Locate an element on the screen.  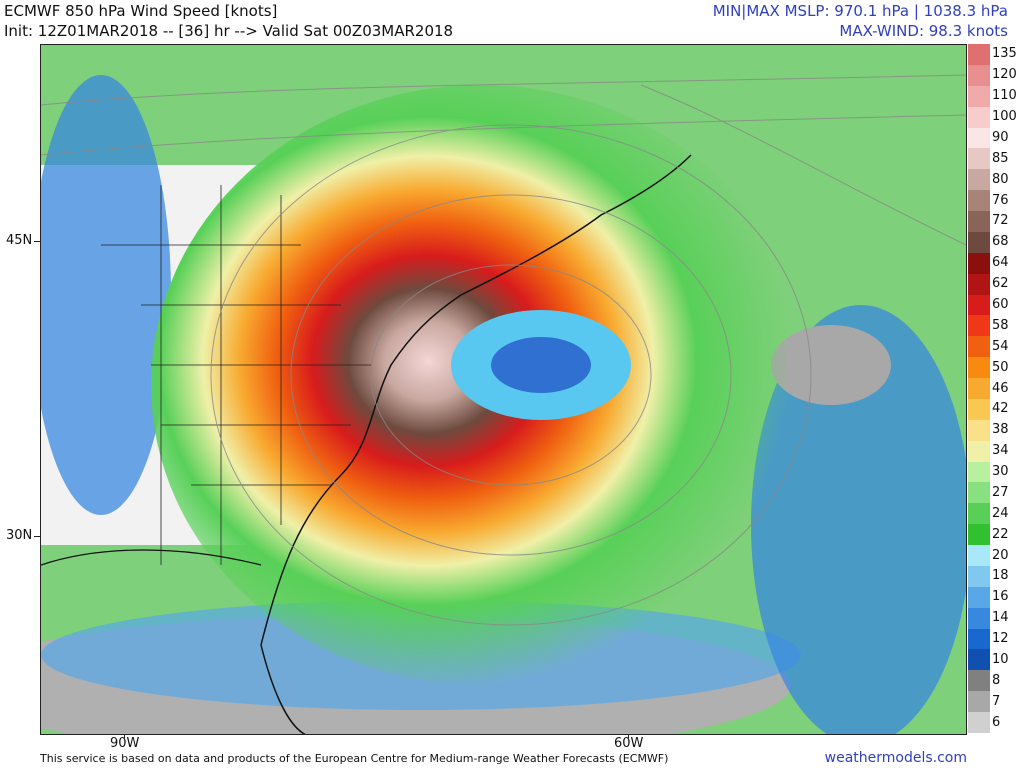
mslp-range: MIN|MAX MSLP: 970.1 hPa | 1038.3 hPa is located at coordinates (860, 11).